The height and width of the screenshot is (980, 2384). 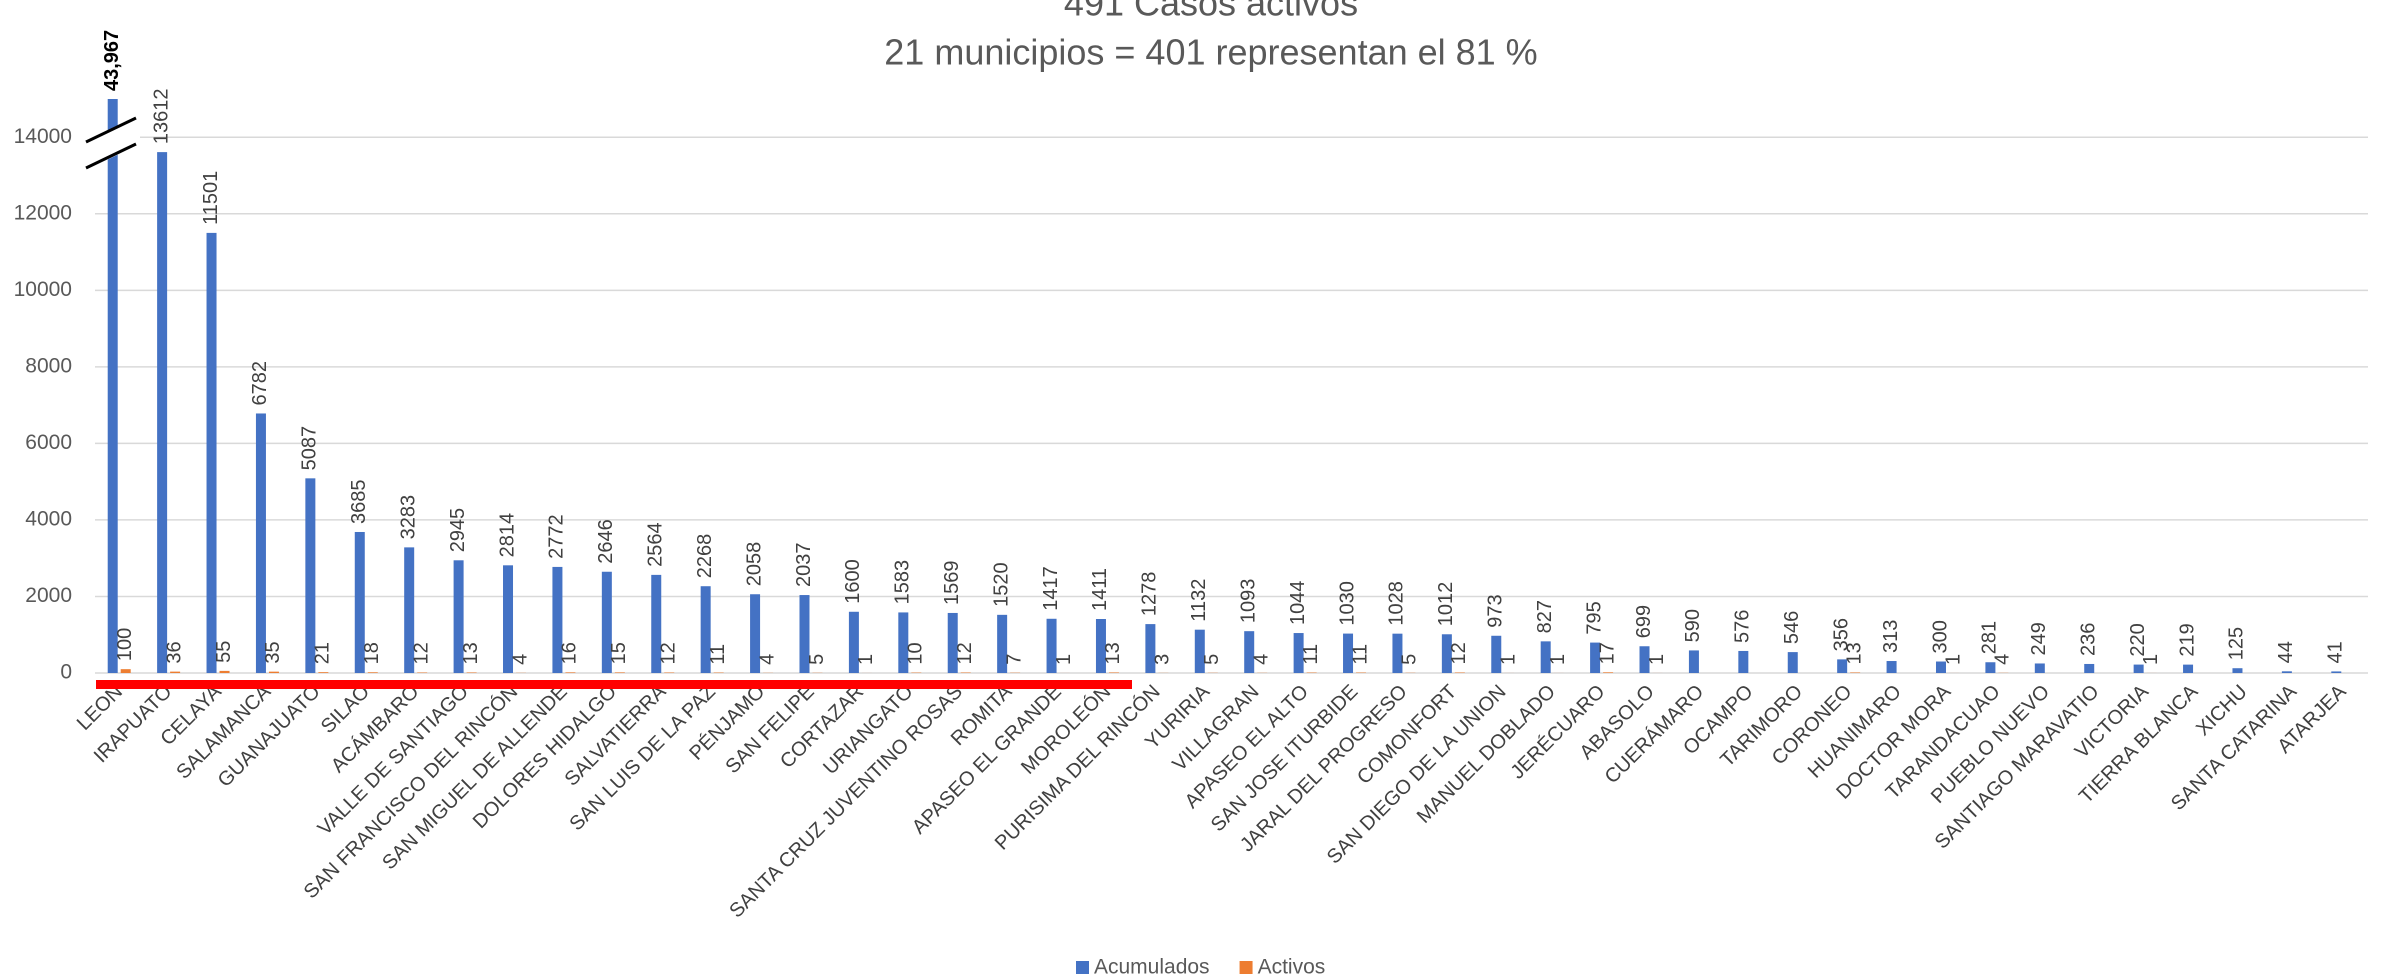 What do you see at coordinates (1743, 626) in the screenshot?
I see `data-label: 576` at bounding box center [1743, 626].